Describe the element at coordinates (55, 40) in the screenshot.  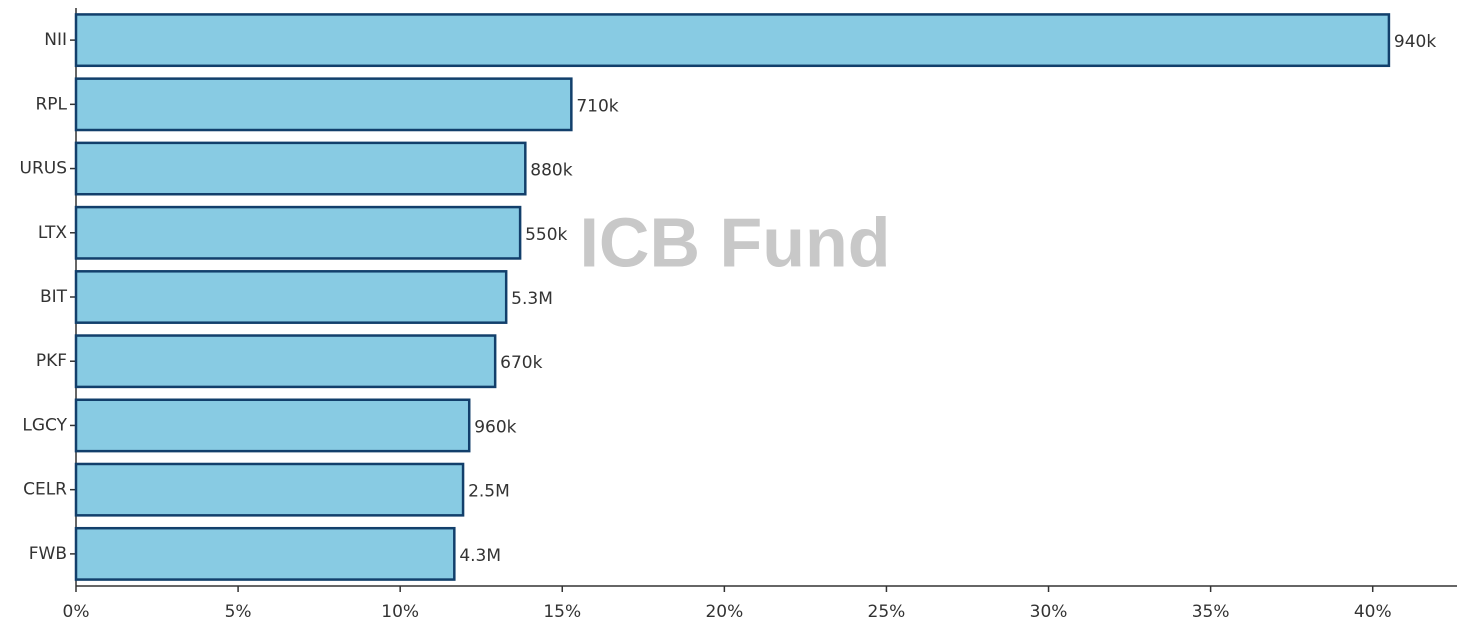
I see `y-tick-label: NII` at that location.